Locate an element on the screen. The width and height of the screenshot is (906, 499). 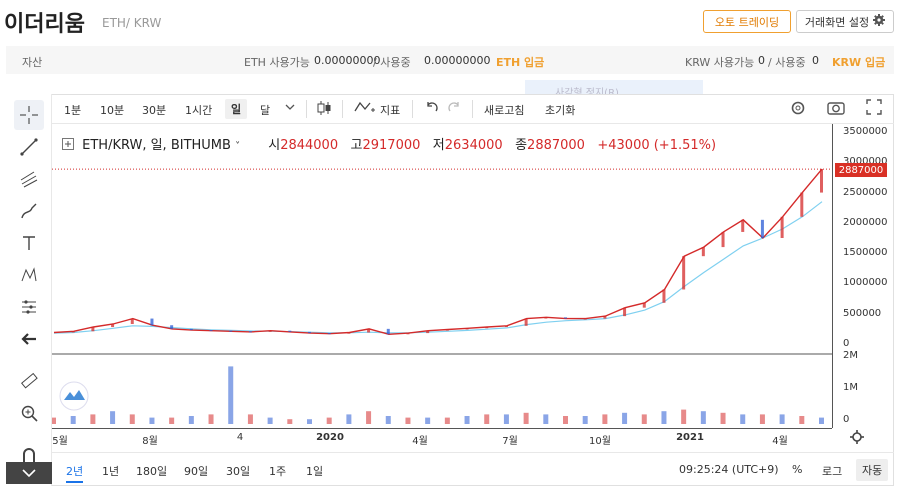
camera-icon is located at coordinates (836, 109).